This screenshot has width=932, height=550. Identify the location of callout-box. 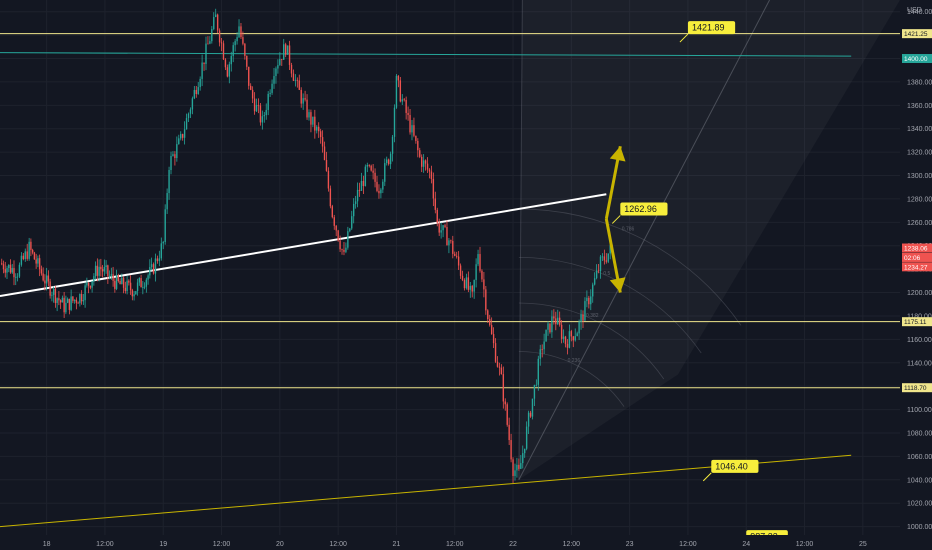
(644, 209).